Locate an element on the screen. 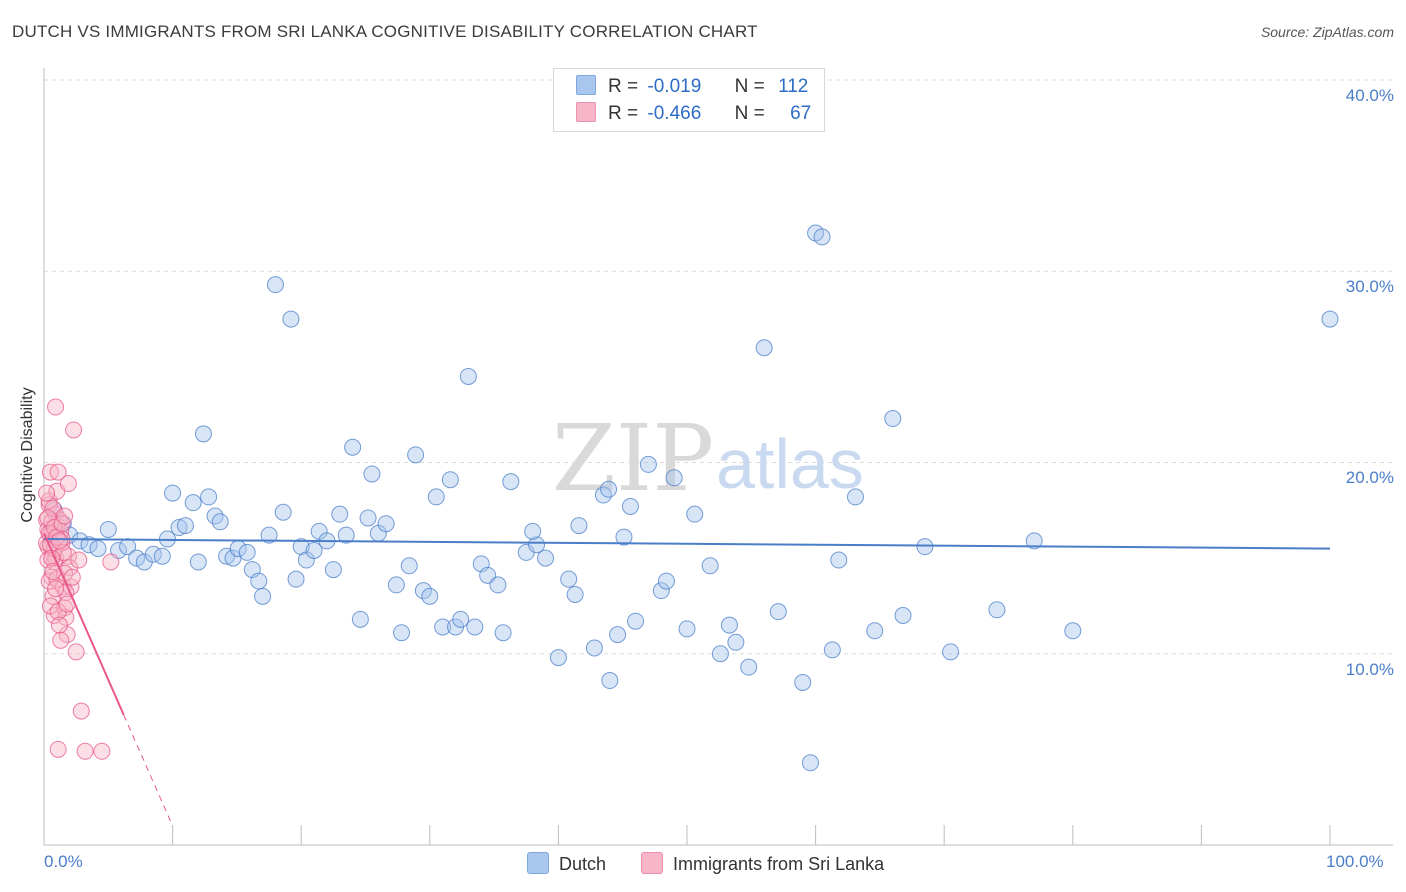 The width and height of the screenshot is (1406, 892). source-label: Source: ZipAtlas.com is located at coordinates (1327, 32).